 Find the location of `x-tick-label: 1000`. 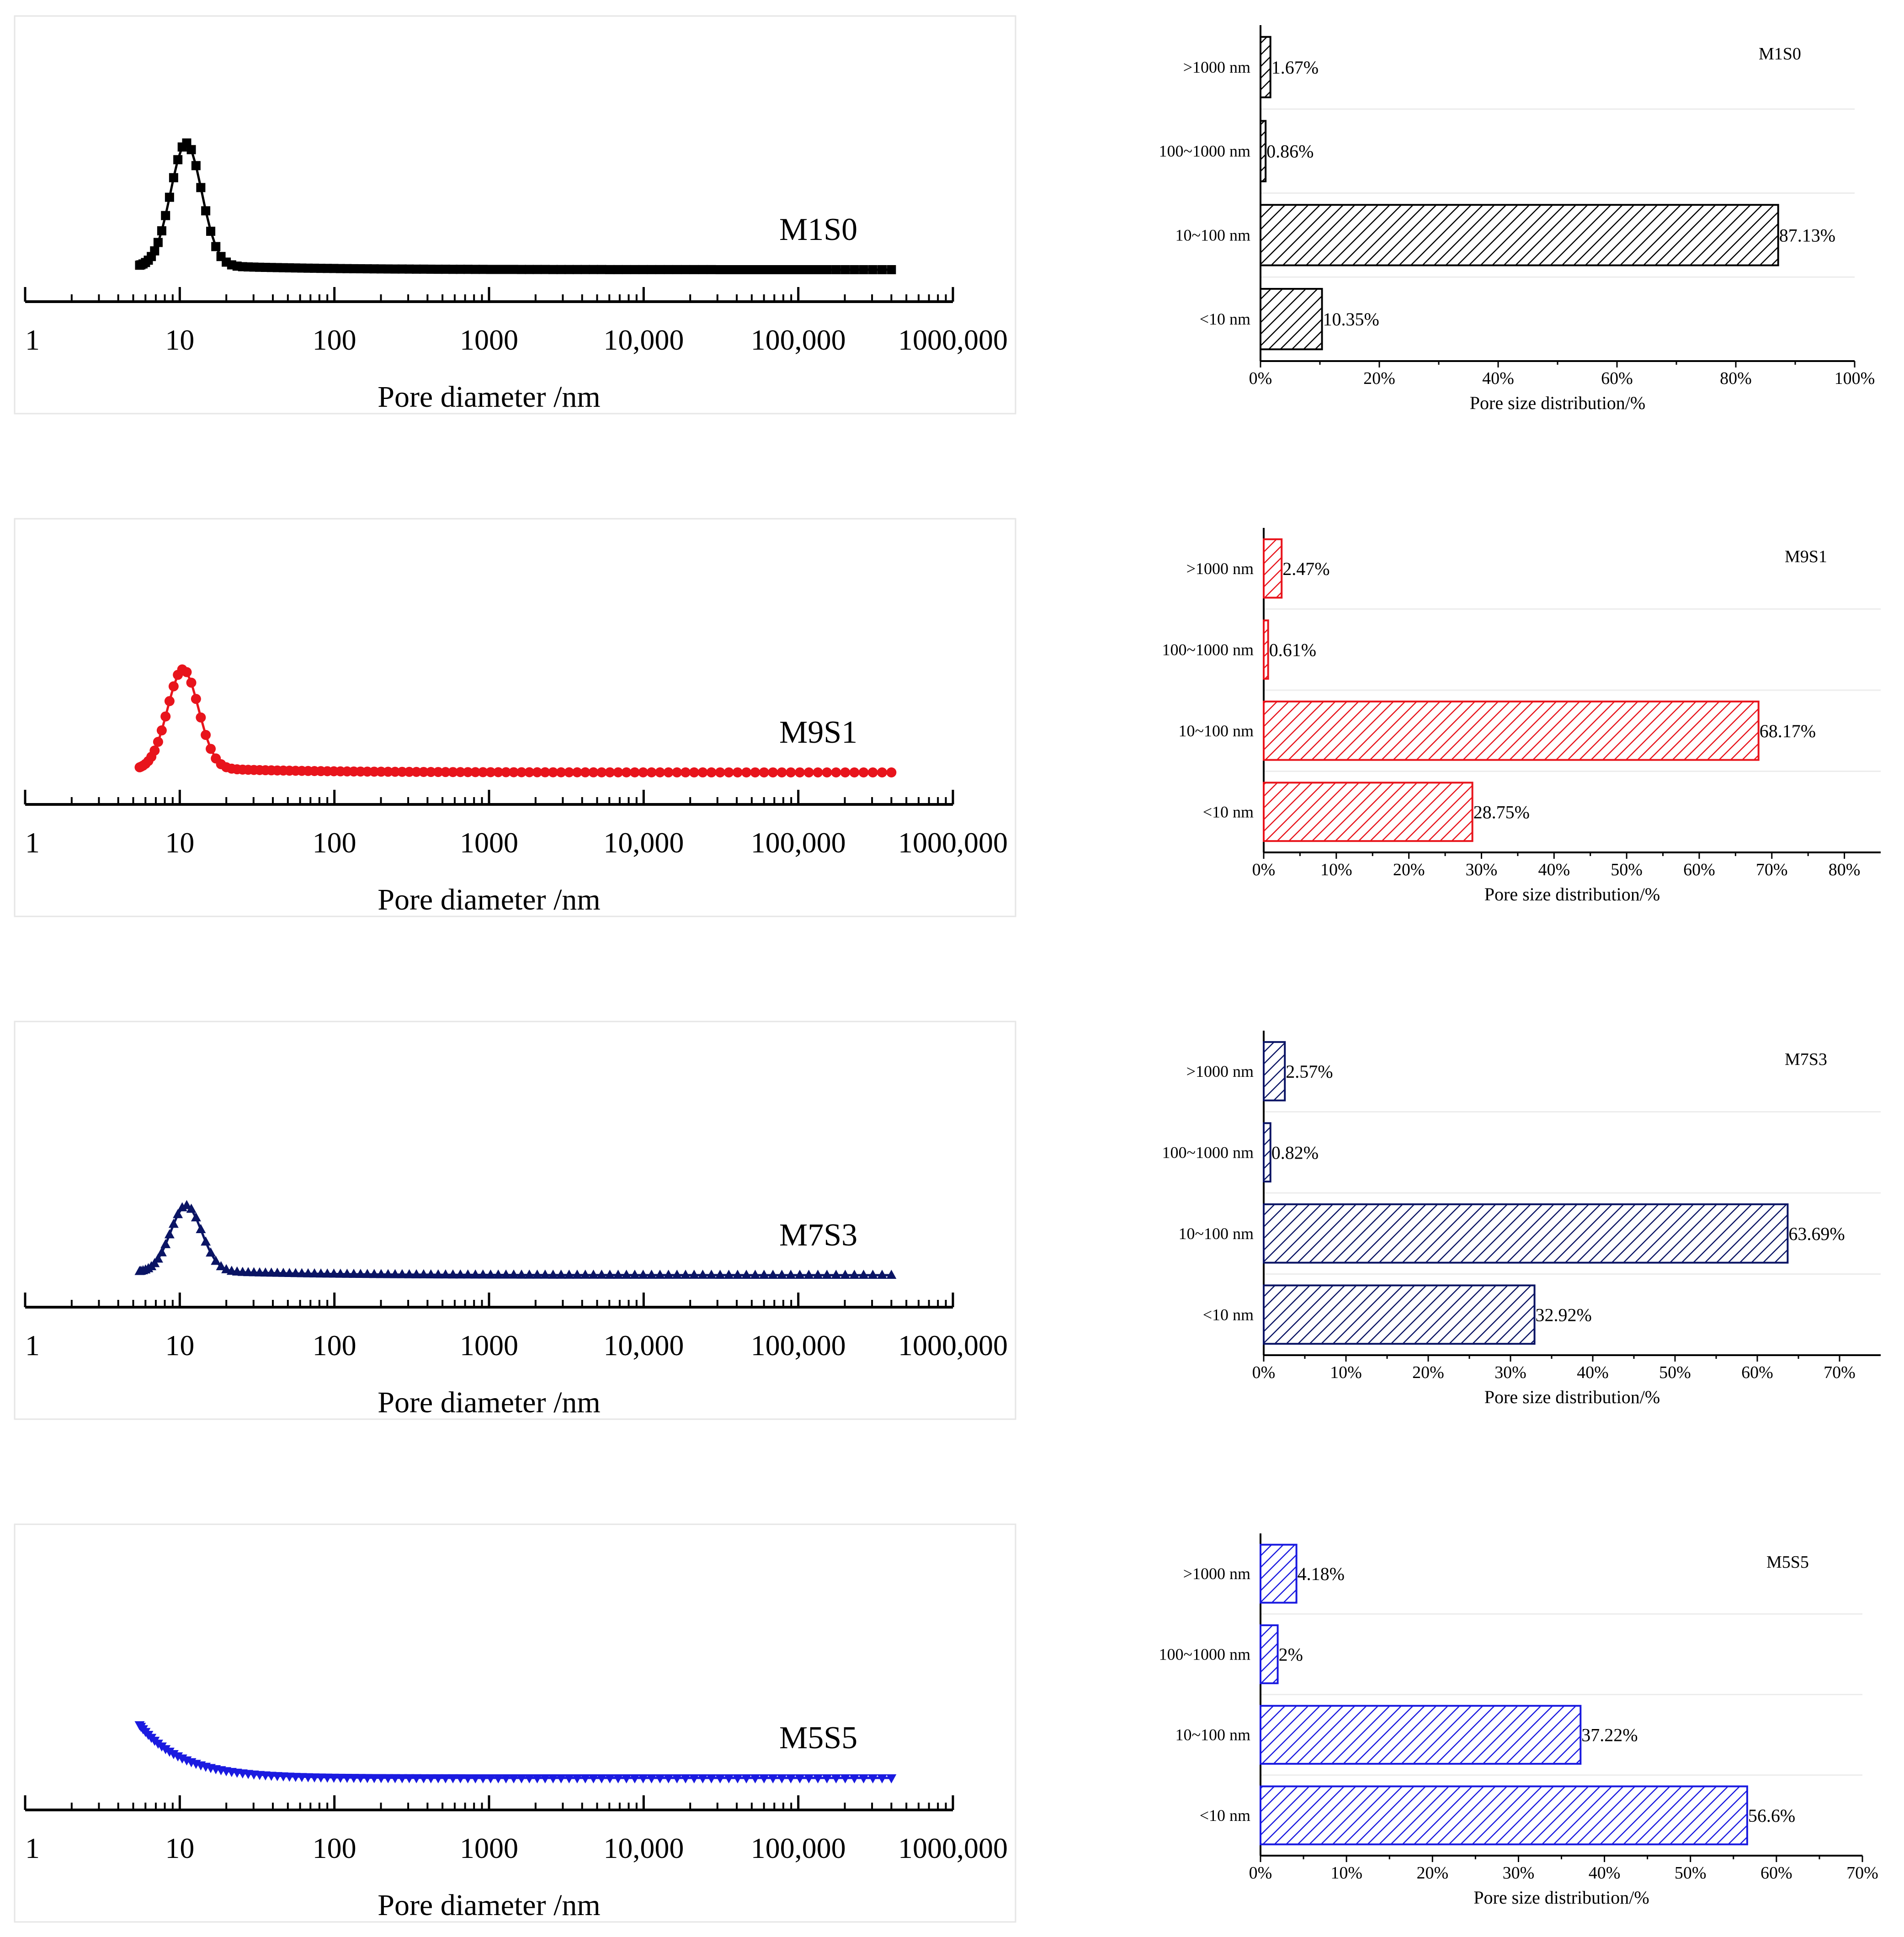

x-tick-label: 1000 is located at coordinates (489, 1848).